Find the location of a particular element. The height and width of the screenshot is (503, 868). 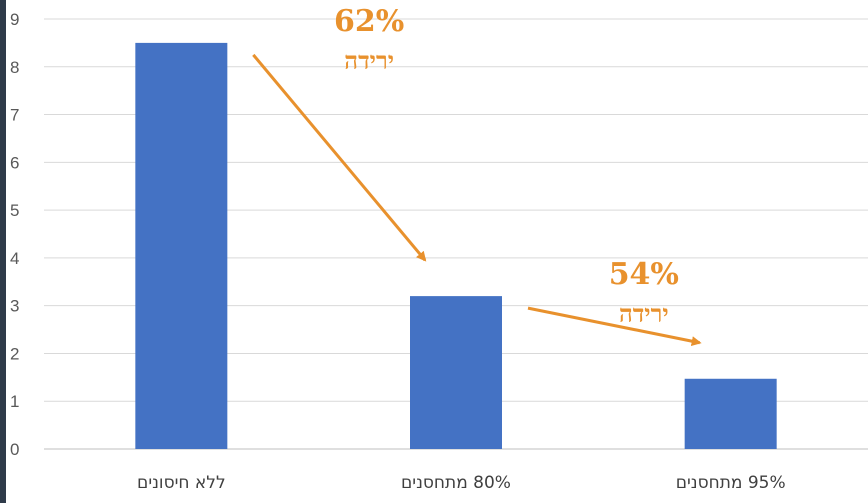

y-tick-label: 9 is located at coordinates (14, 19).